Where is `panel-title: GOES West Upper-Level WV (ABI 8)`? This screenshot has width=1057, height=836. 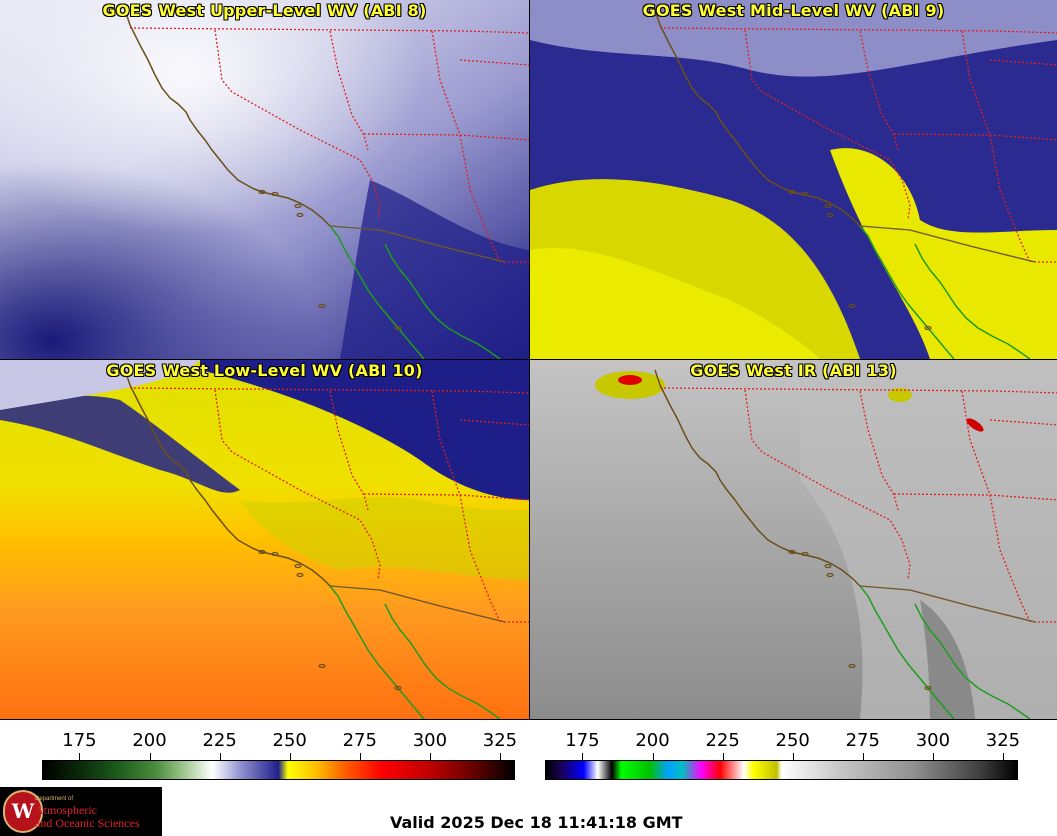 panel-title: GOES West Upper-Level WV (ABI 8) is located at coordinates (264, 10).